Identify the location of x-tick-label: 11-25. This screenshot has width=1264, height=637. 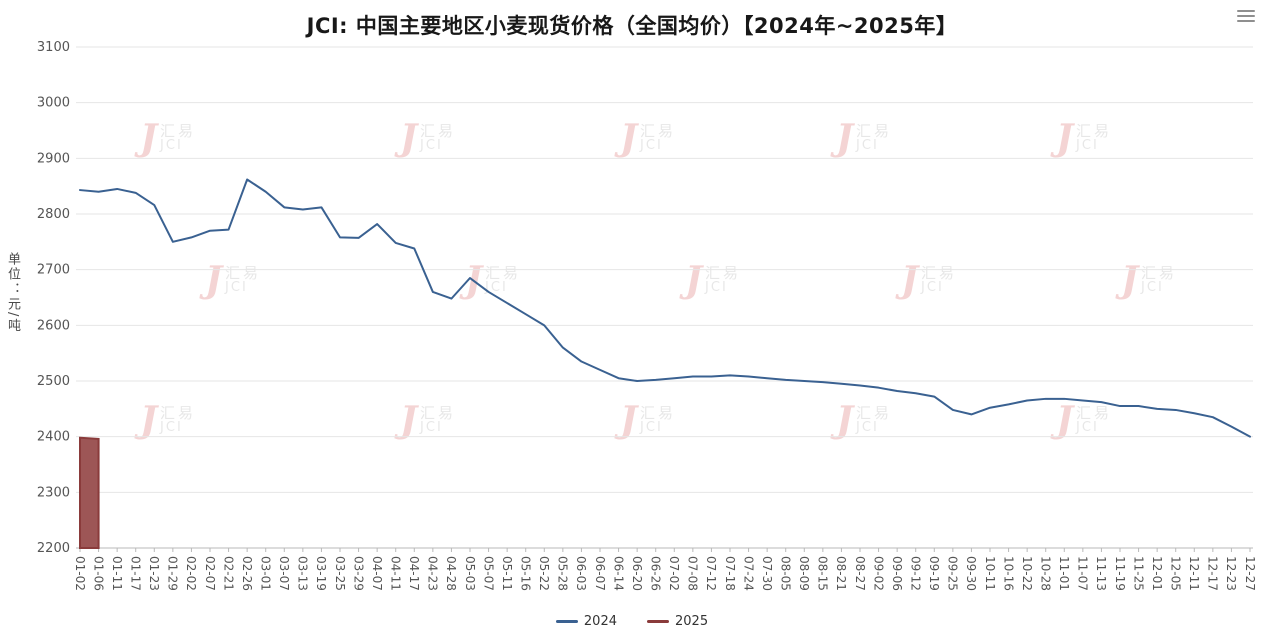
(1138, 573).